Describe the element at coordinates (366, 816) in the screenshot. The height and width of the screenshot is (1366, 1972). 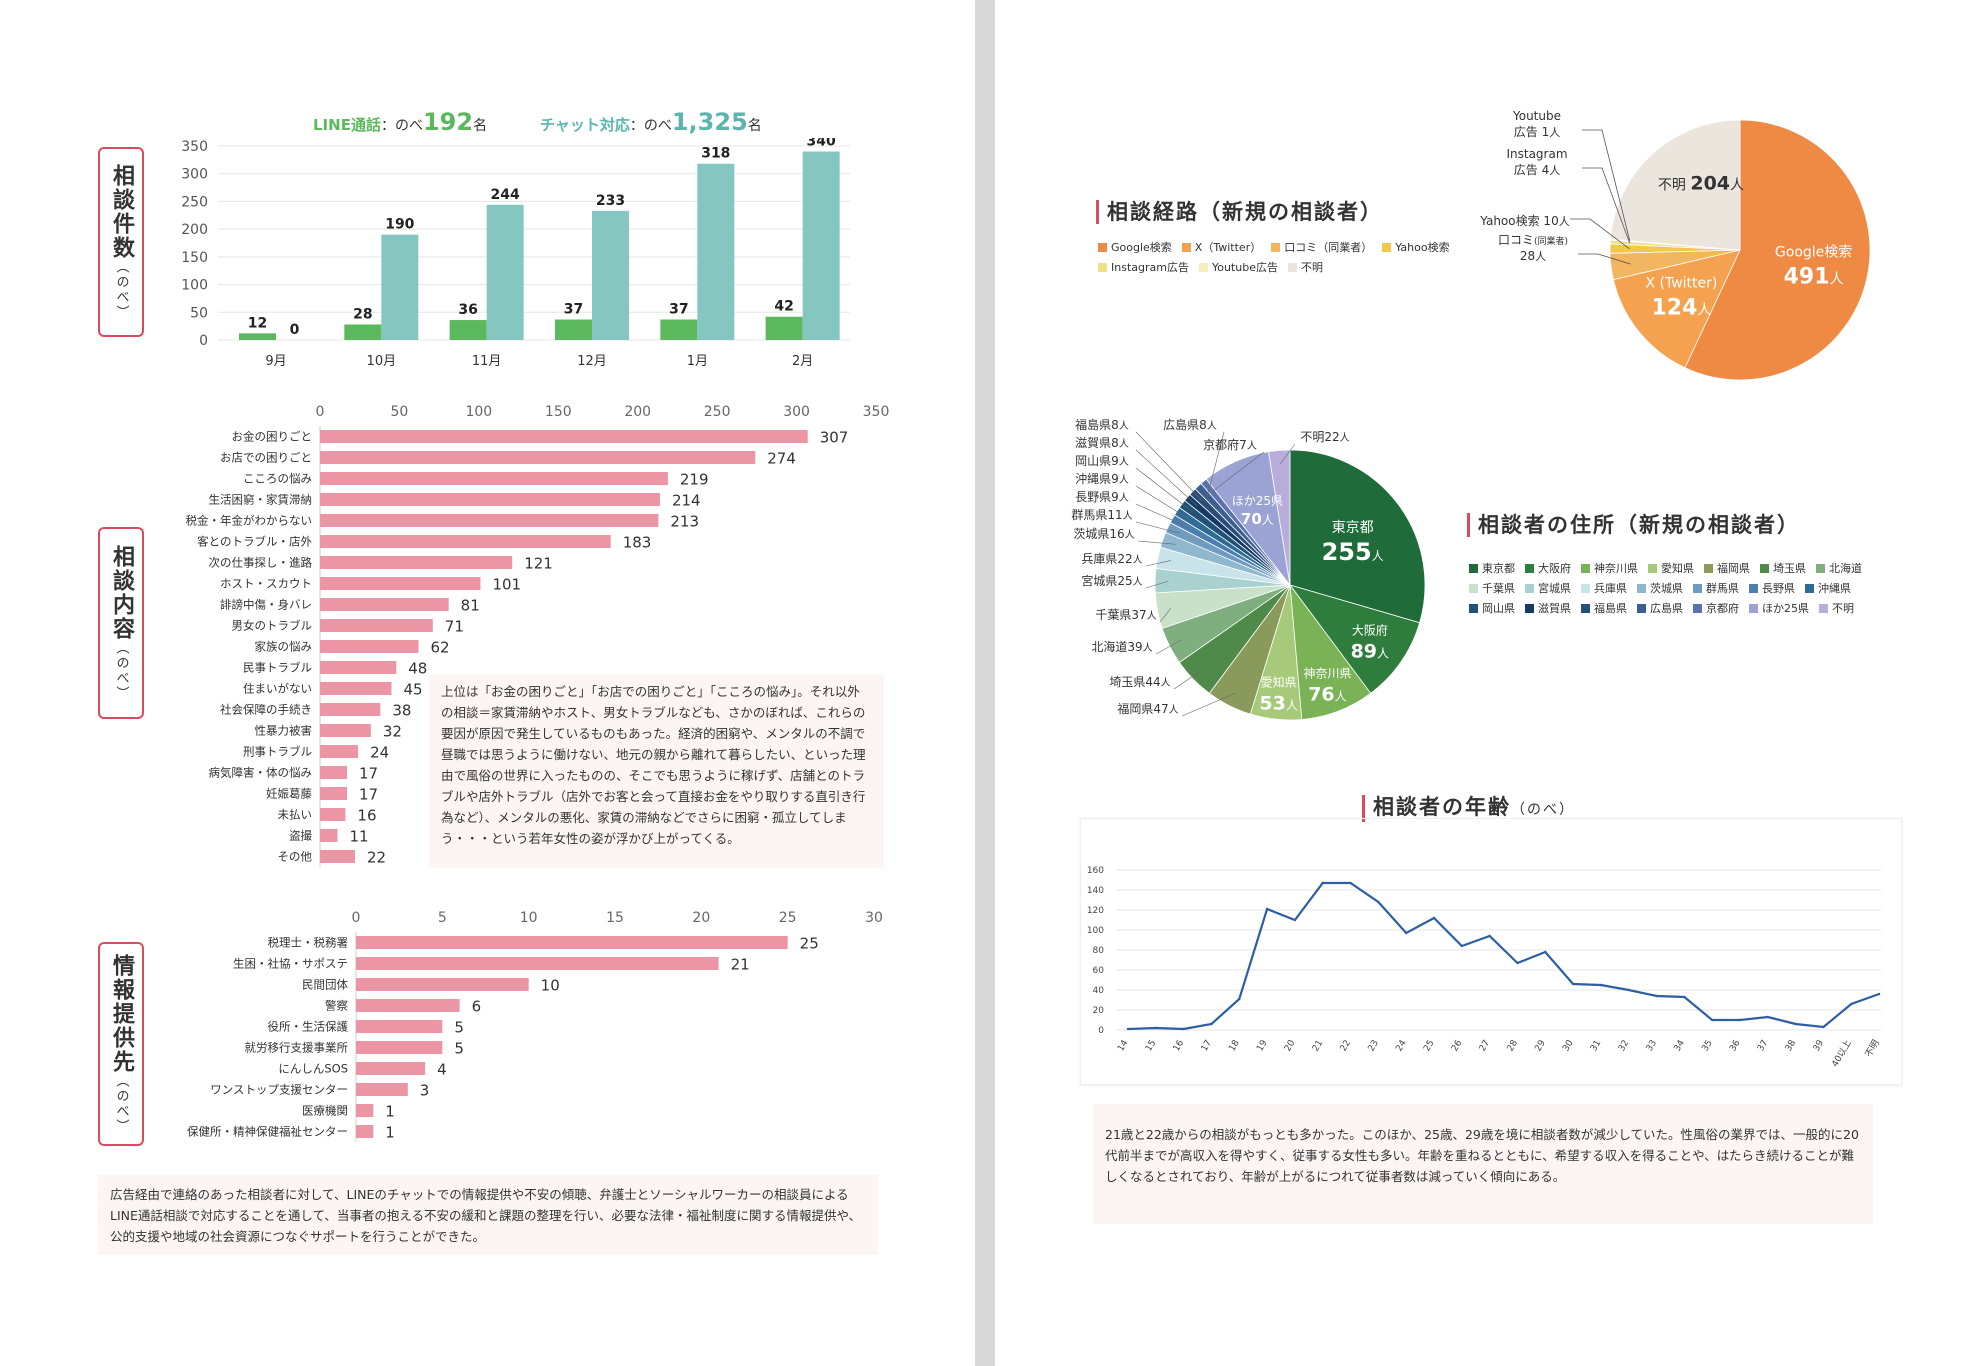
I see `data-label: 16` at that location.